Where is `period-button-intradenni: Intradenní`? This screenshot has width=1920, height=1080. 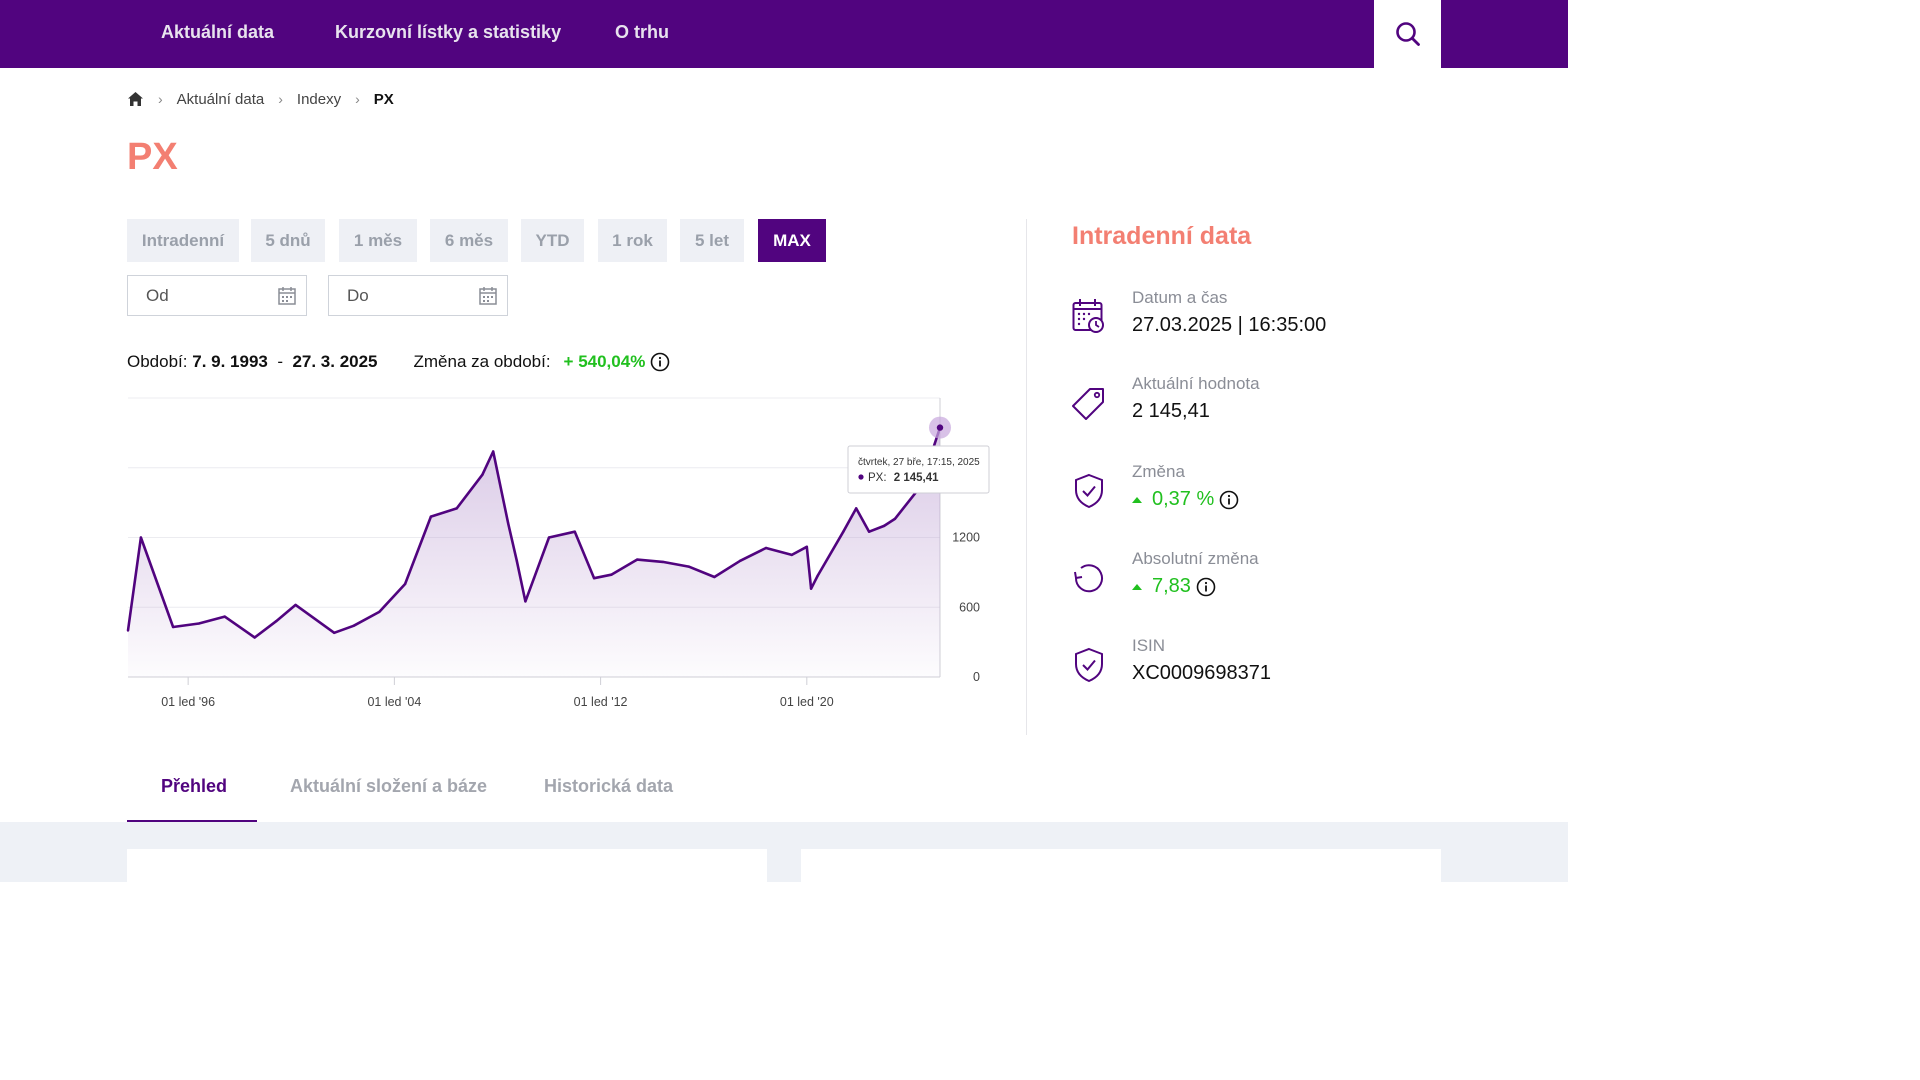
period-button-intradenni: Intradenní is located at coordinates (183, 240).